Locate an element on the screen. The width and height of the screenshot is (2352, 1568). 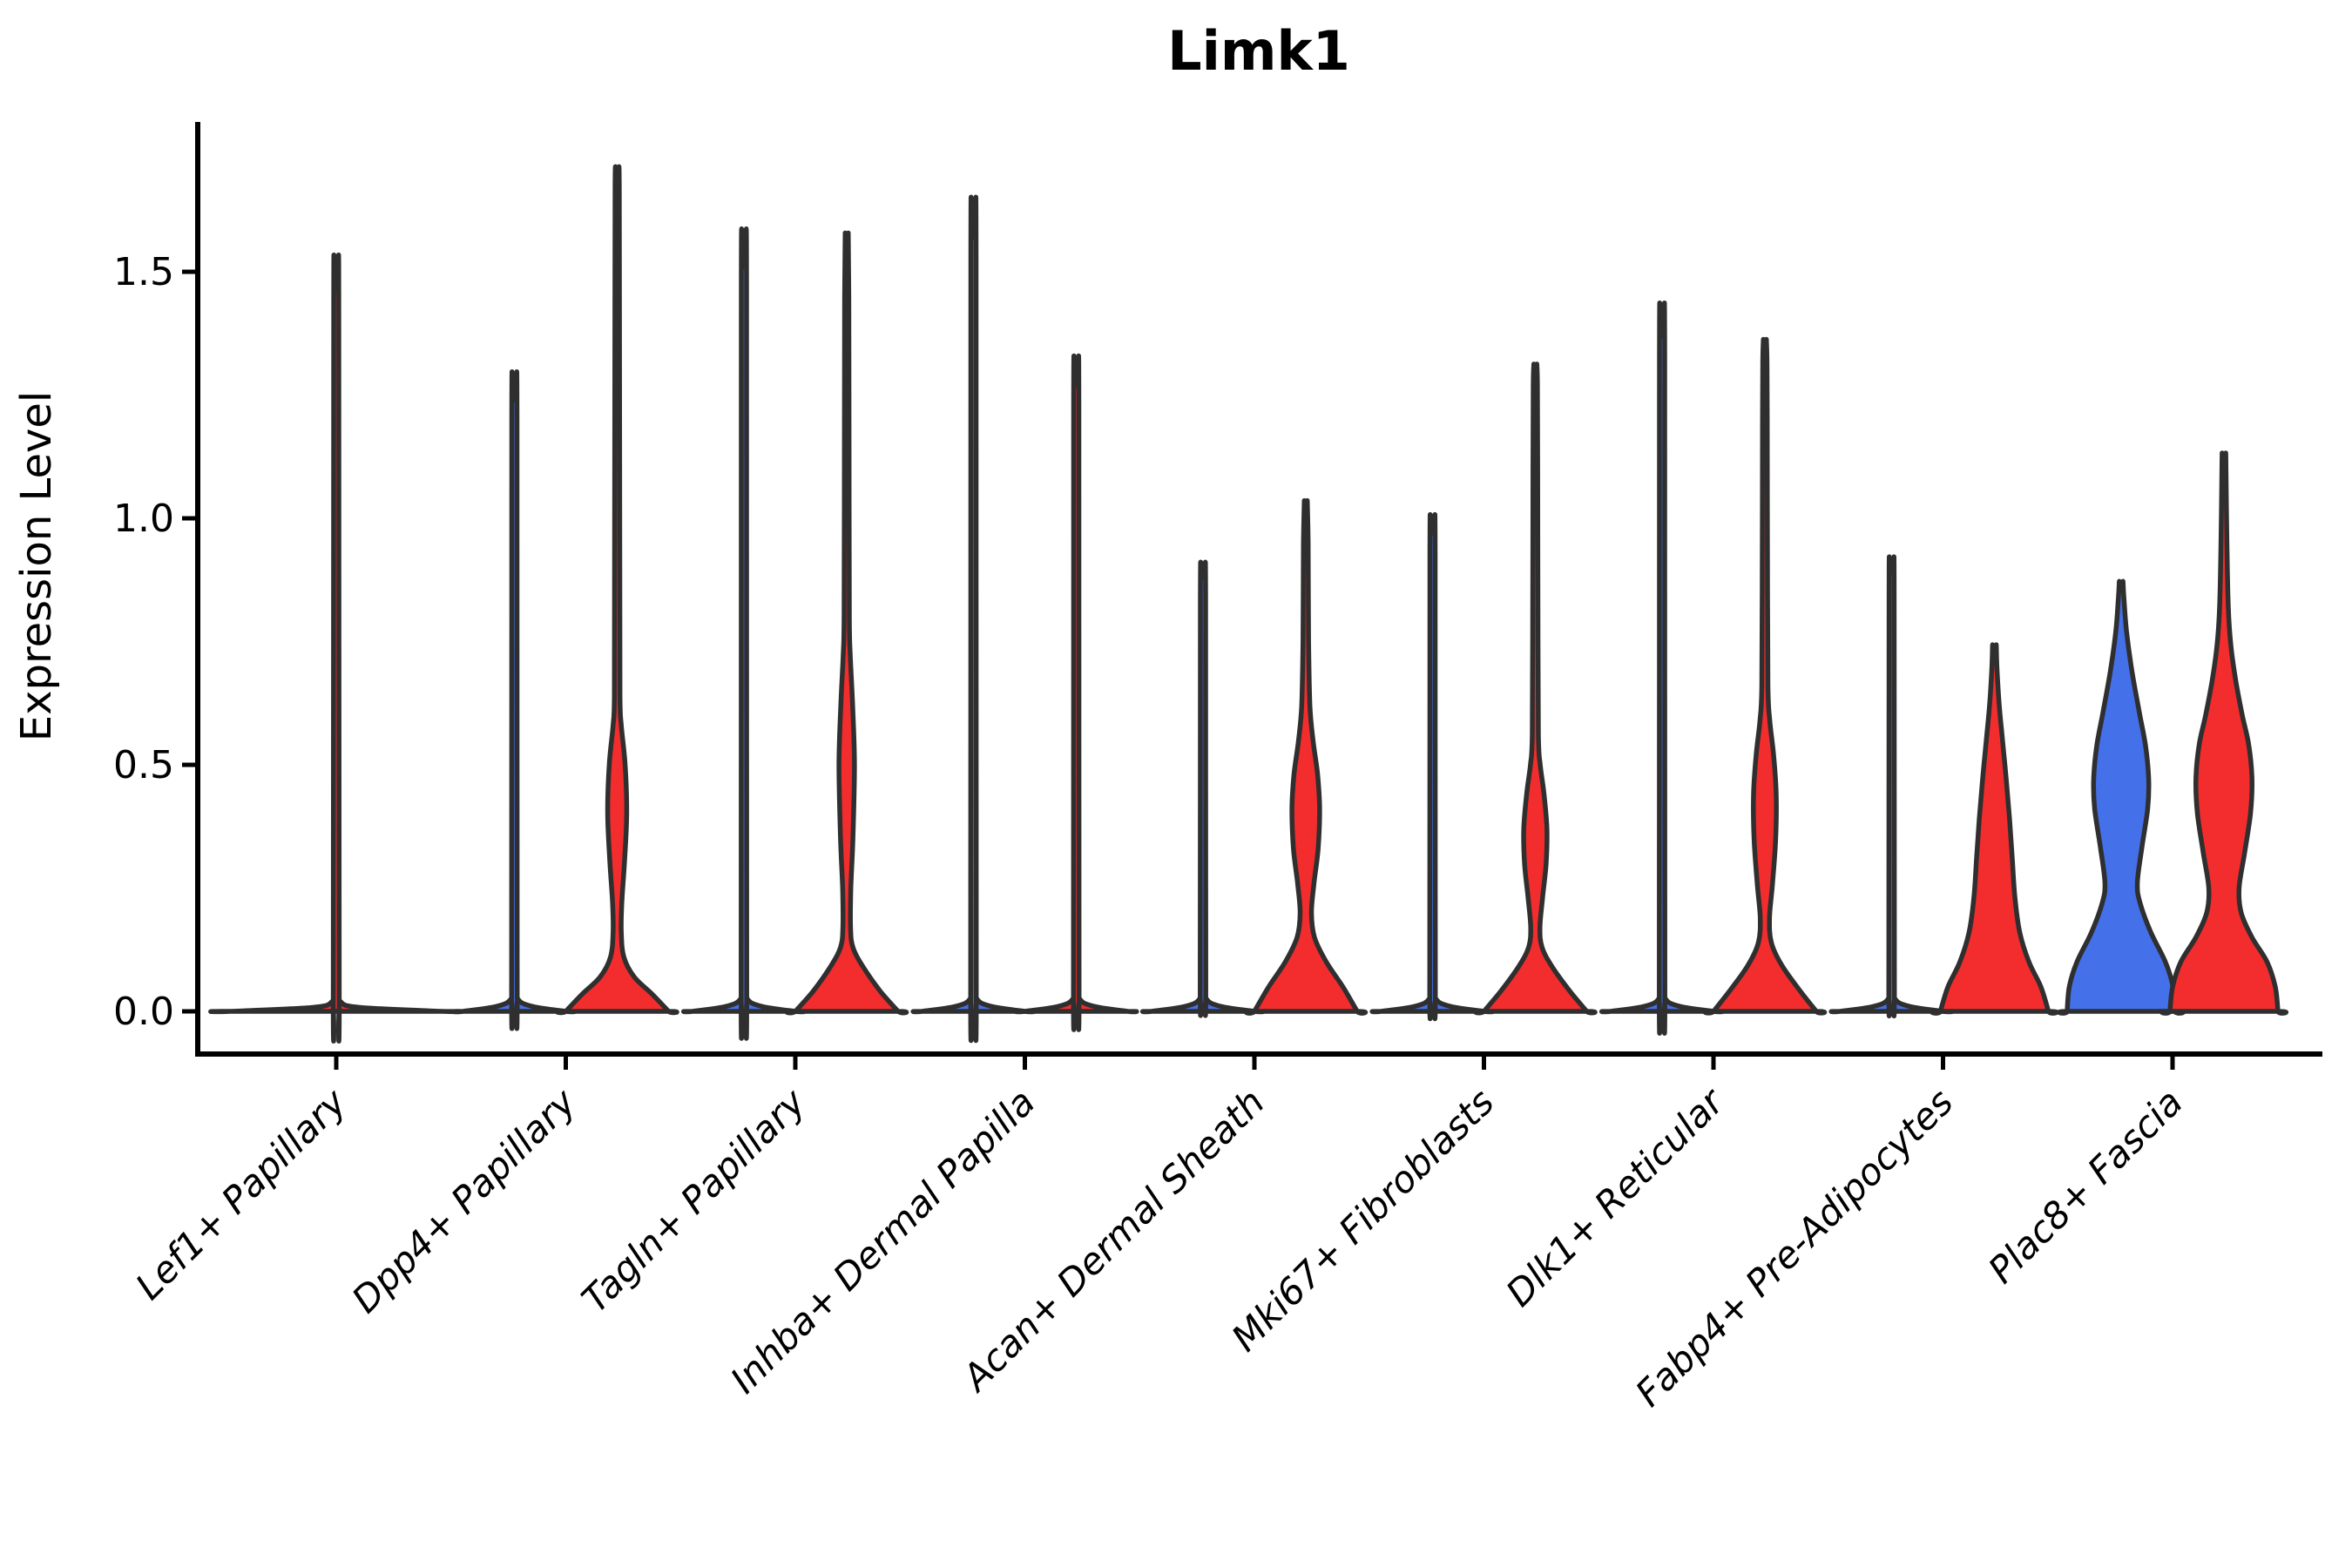
violin-dlk1-left is located at coordinates (1662, 668).